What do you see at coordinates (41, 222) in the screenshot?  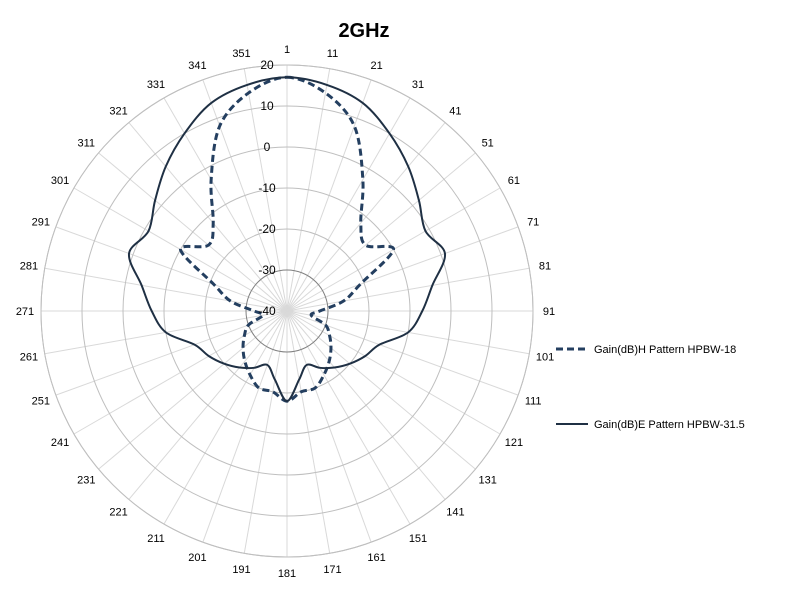 I see `angle-tick-label: 291` at bounding box center [41, 222].